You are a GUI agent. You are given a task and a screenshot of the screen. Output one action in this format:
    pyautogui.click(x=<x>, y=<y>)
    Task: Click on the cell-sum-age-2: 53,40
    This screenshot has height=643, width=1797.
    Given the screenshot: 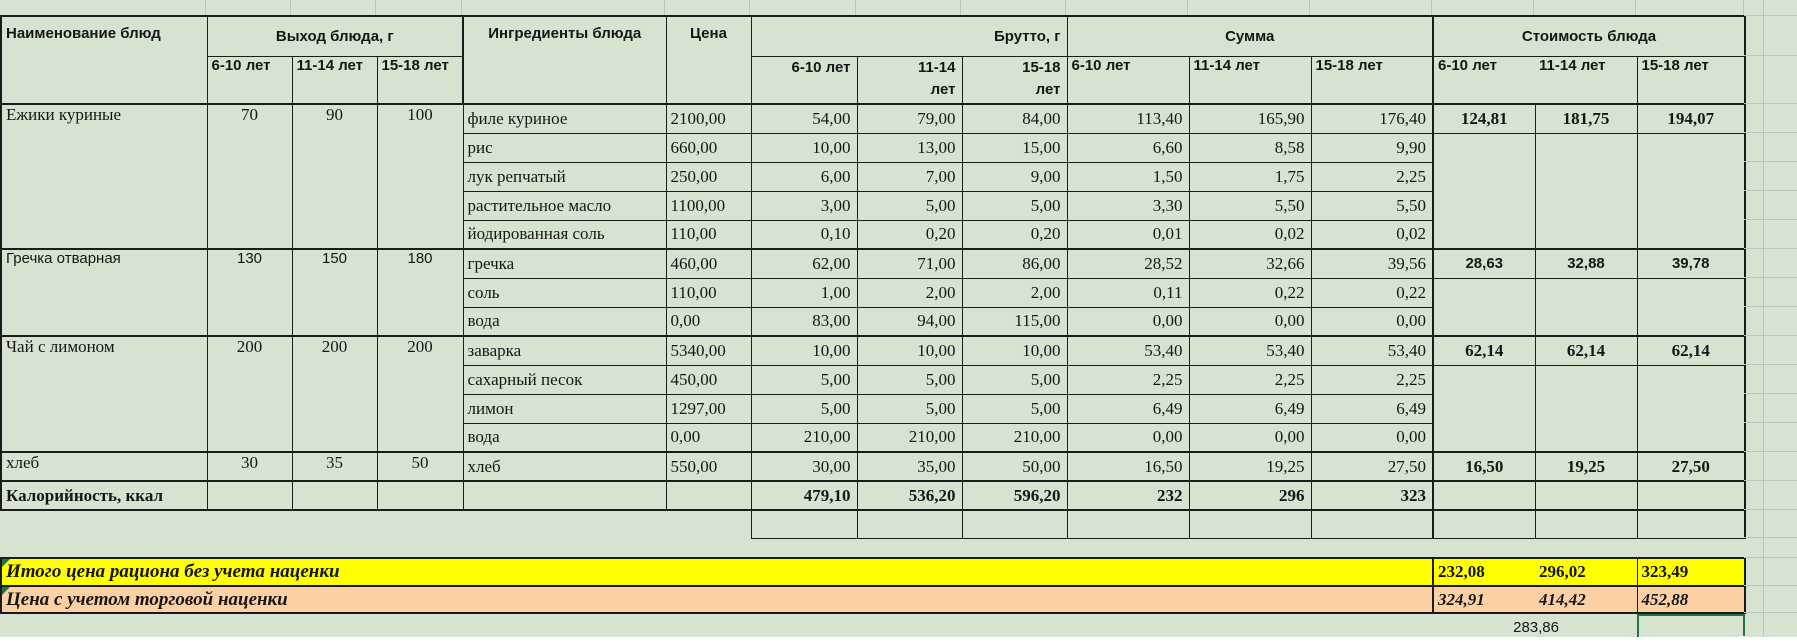 What is the action you would take?
    pyautogui.click(x=1372, y=351)
    